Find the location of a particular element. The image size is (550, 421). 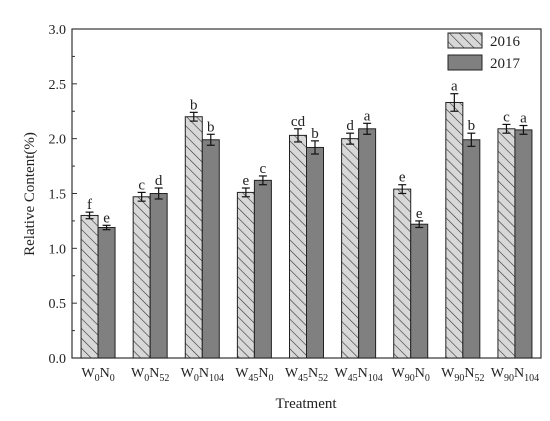

y-tick-label: 1.0 is located at coordinates (58, 249).